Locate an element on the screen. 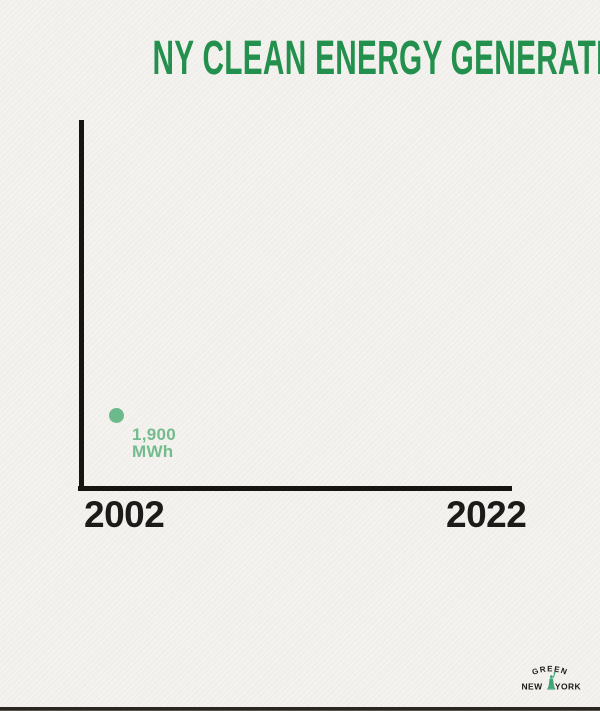  bottom-border is located at coordinates (300, 709).